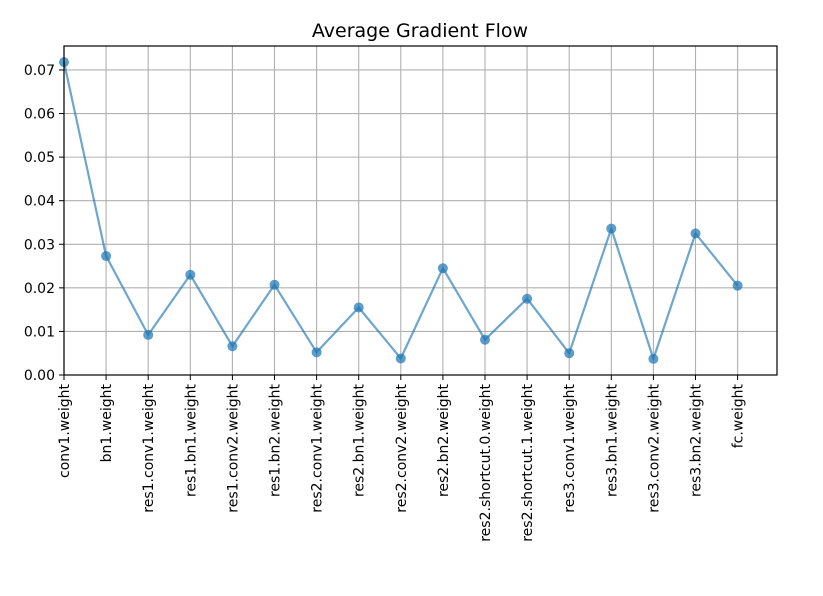 The width and height of the screenshot is (823, 596). What do you see at coordinates (402, 447) in the screenshot?
I see `x-tick-label: res2.conv2.weight` at bounding box center [402, 447].